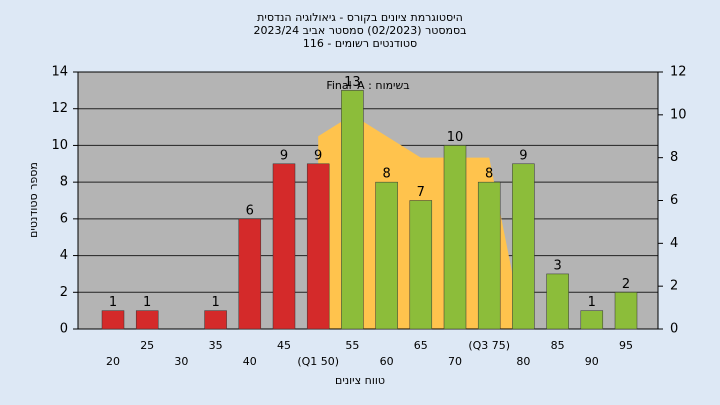  I want to click on x-tick-label: 60, so click(387, 361).